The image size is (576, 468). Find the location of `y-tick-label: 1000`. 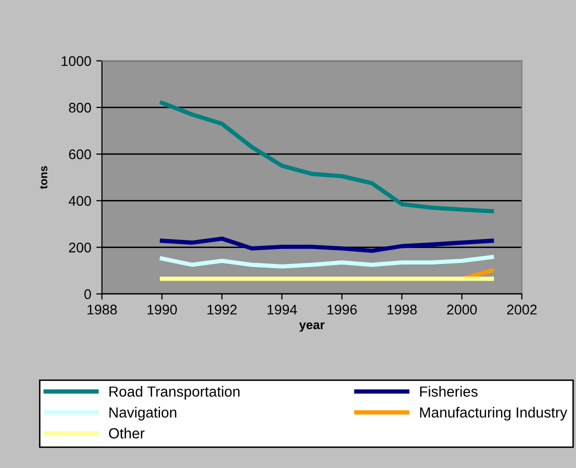

y-tick-label: 1000 is located at coordinates (76, 61).